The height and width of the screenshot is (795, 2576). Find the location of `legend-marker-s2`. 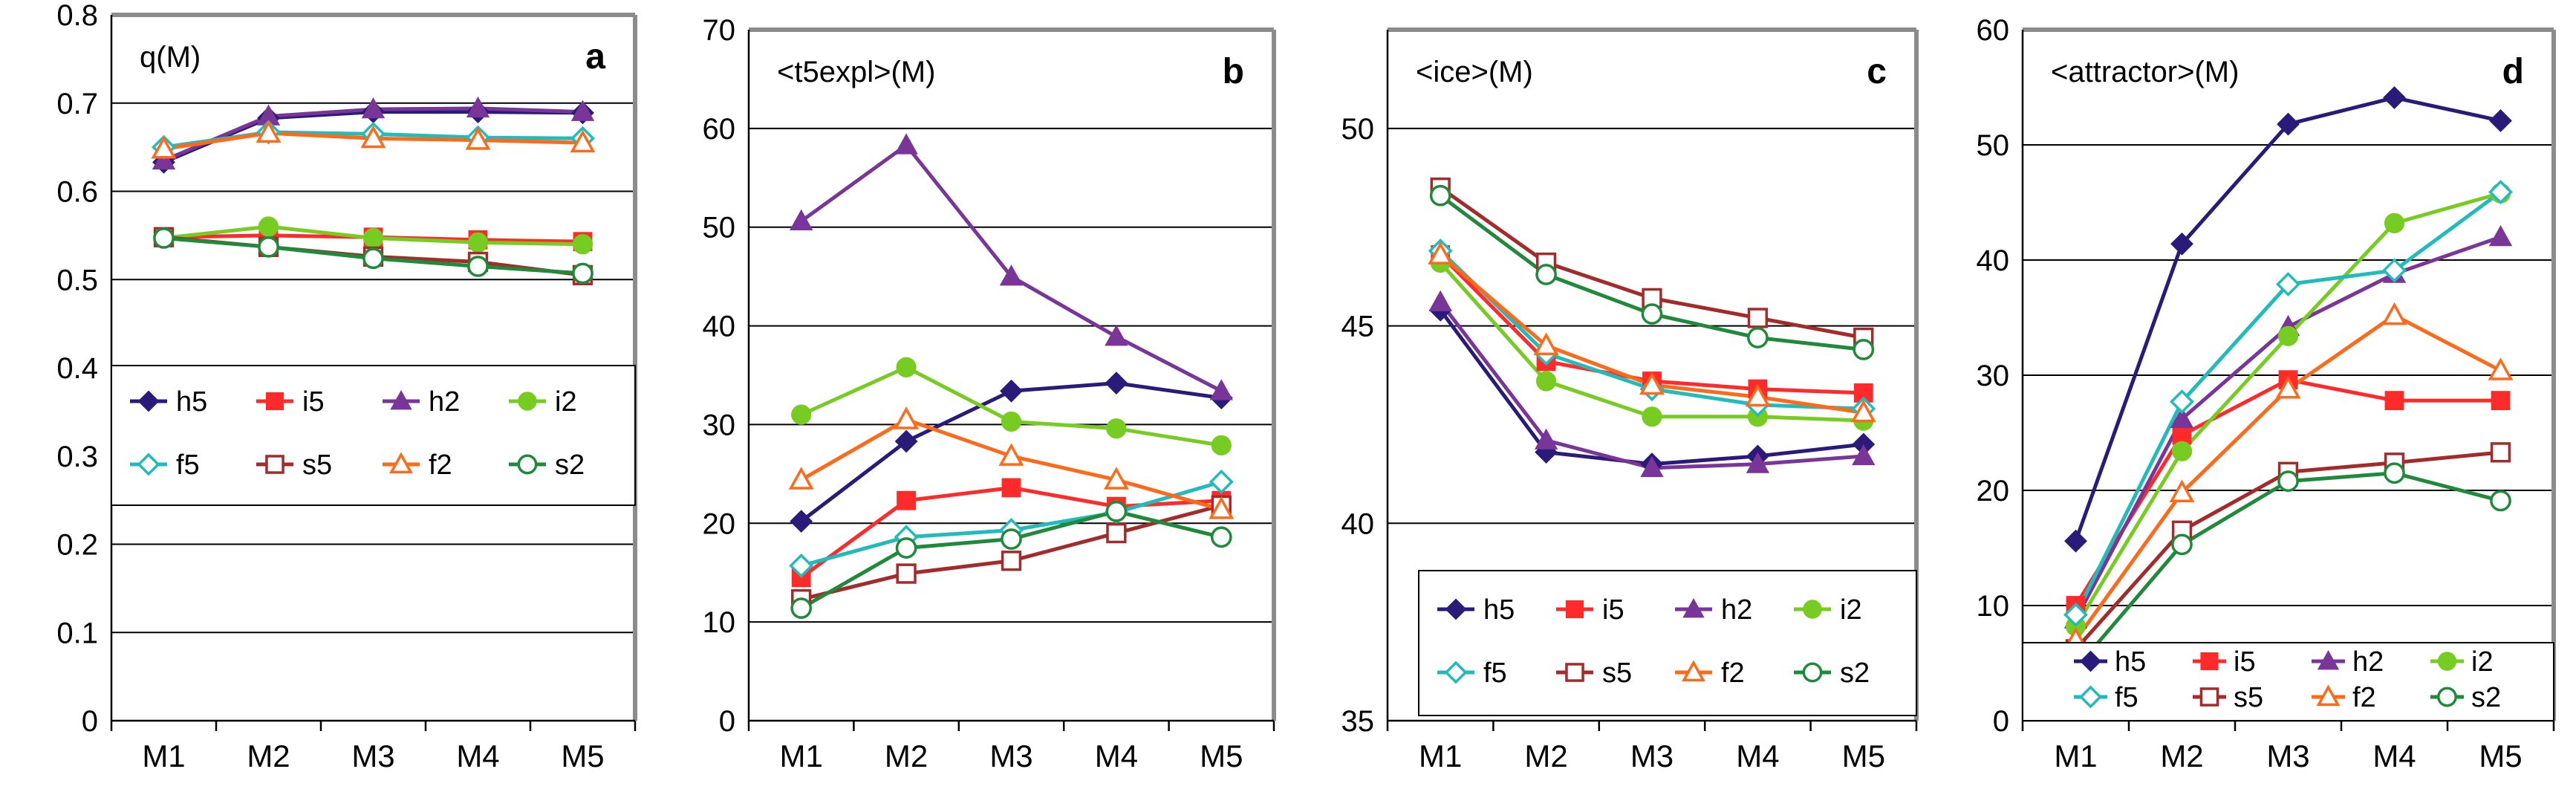

legend-marker-s2 is located at coordinates (2447, 697).